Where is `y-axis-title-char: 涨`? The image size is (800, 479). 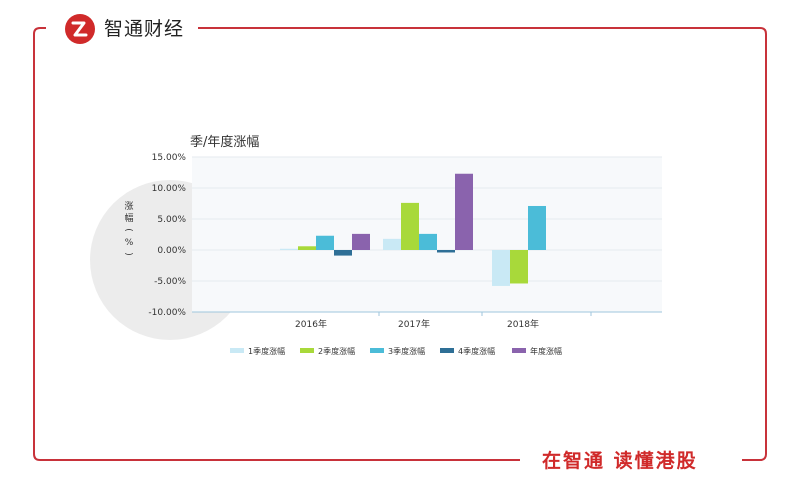 y-axis-title-char: 涨 is located at coordinates (128, 206).